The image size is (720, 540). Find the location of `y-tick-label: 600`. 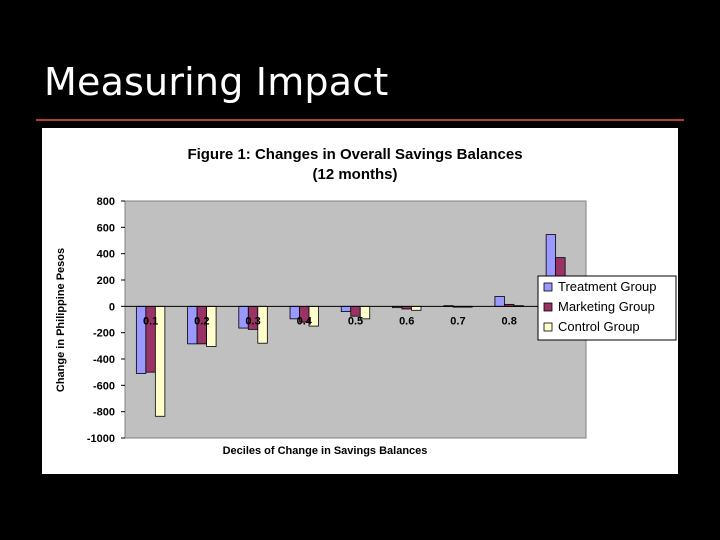

y-tick-label: 600 is located at coordinates (106, 228).